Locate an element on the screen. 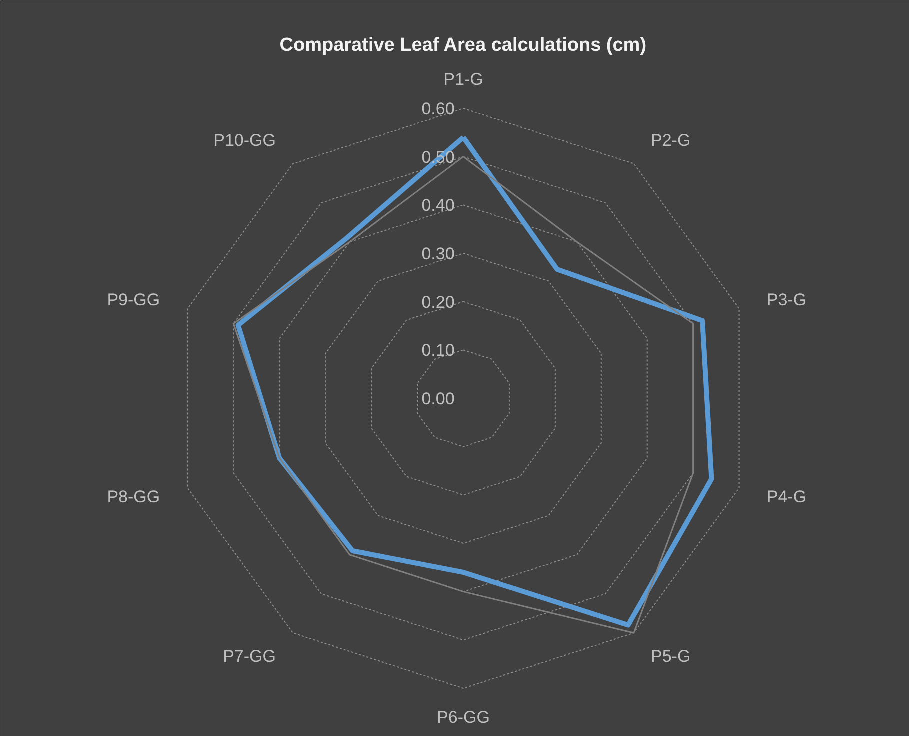  spoke-label: P5-G is located at coordinates (671, 656).